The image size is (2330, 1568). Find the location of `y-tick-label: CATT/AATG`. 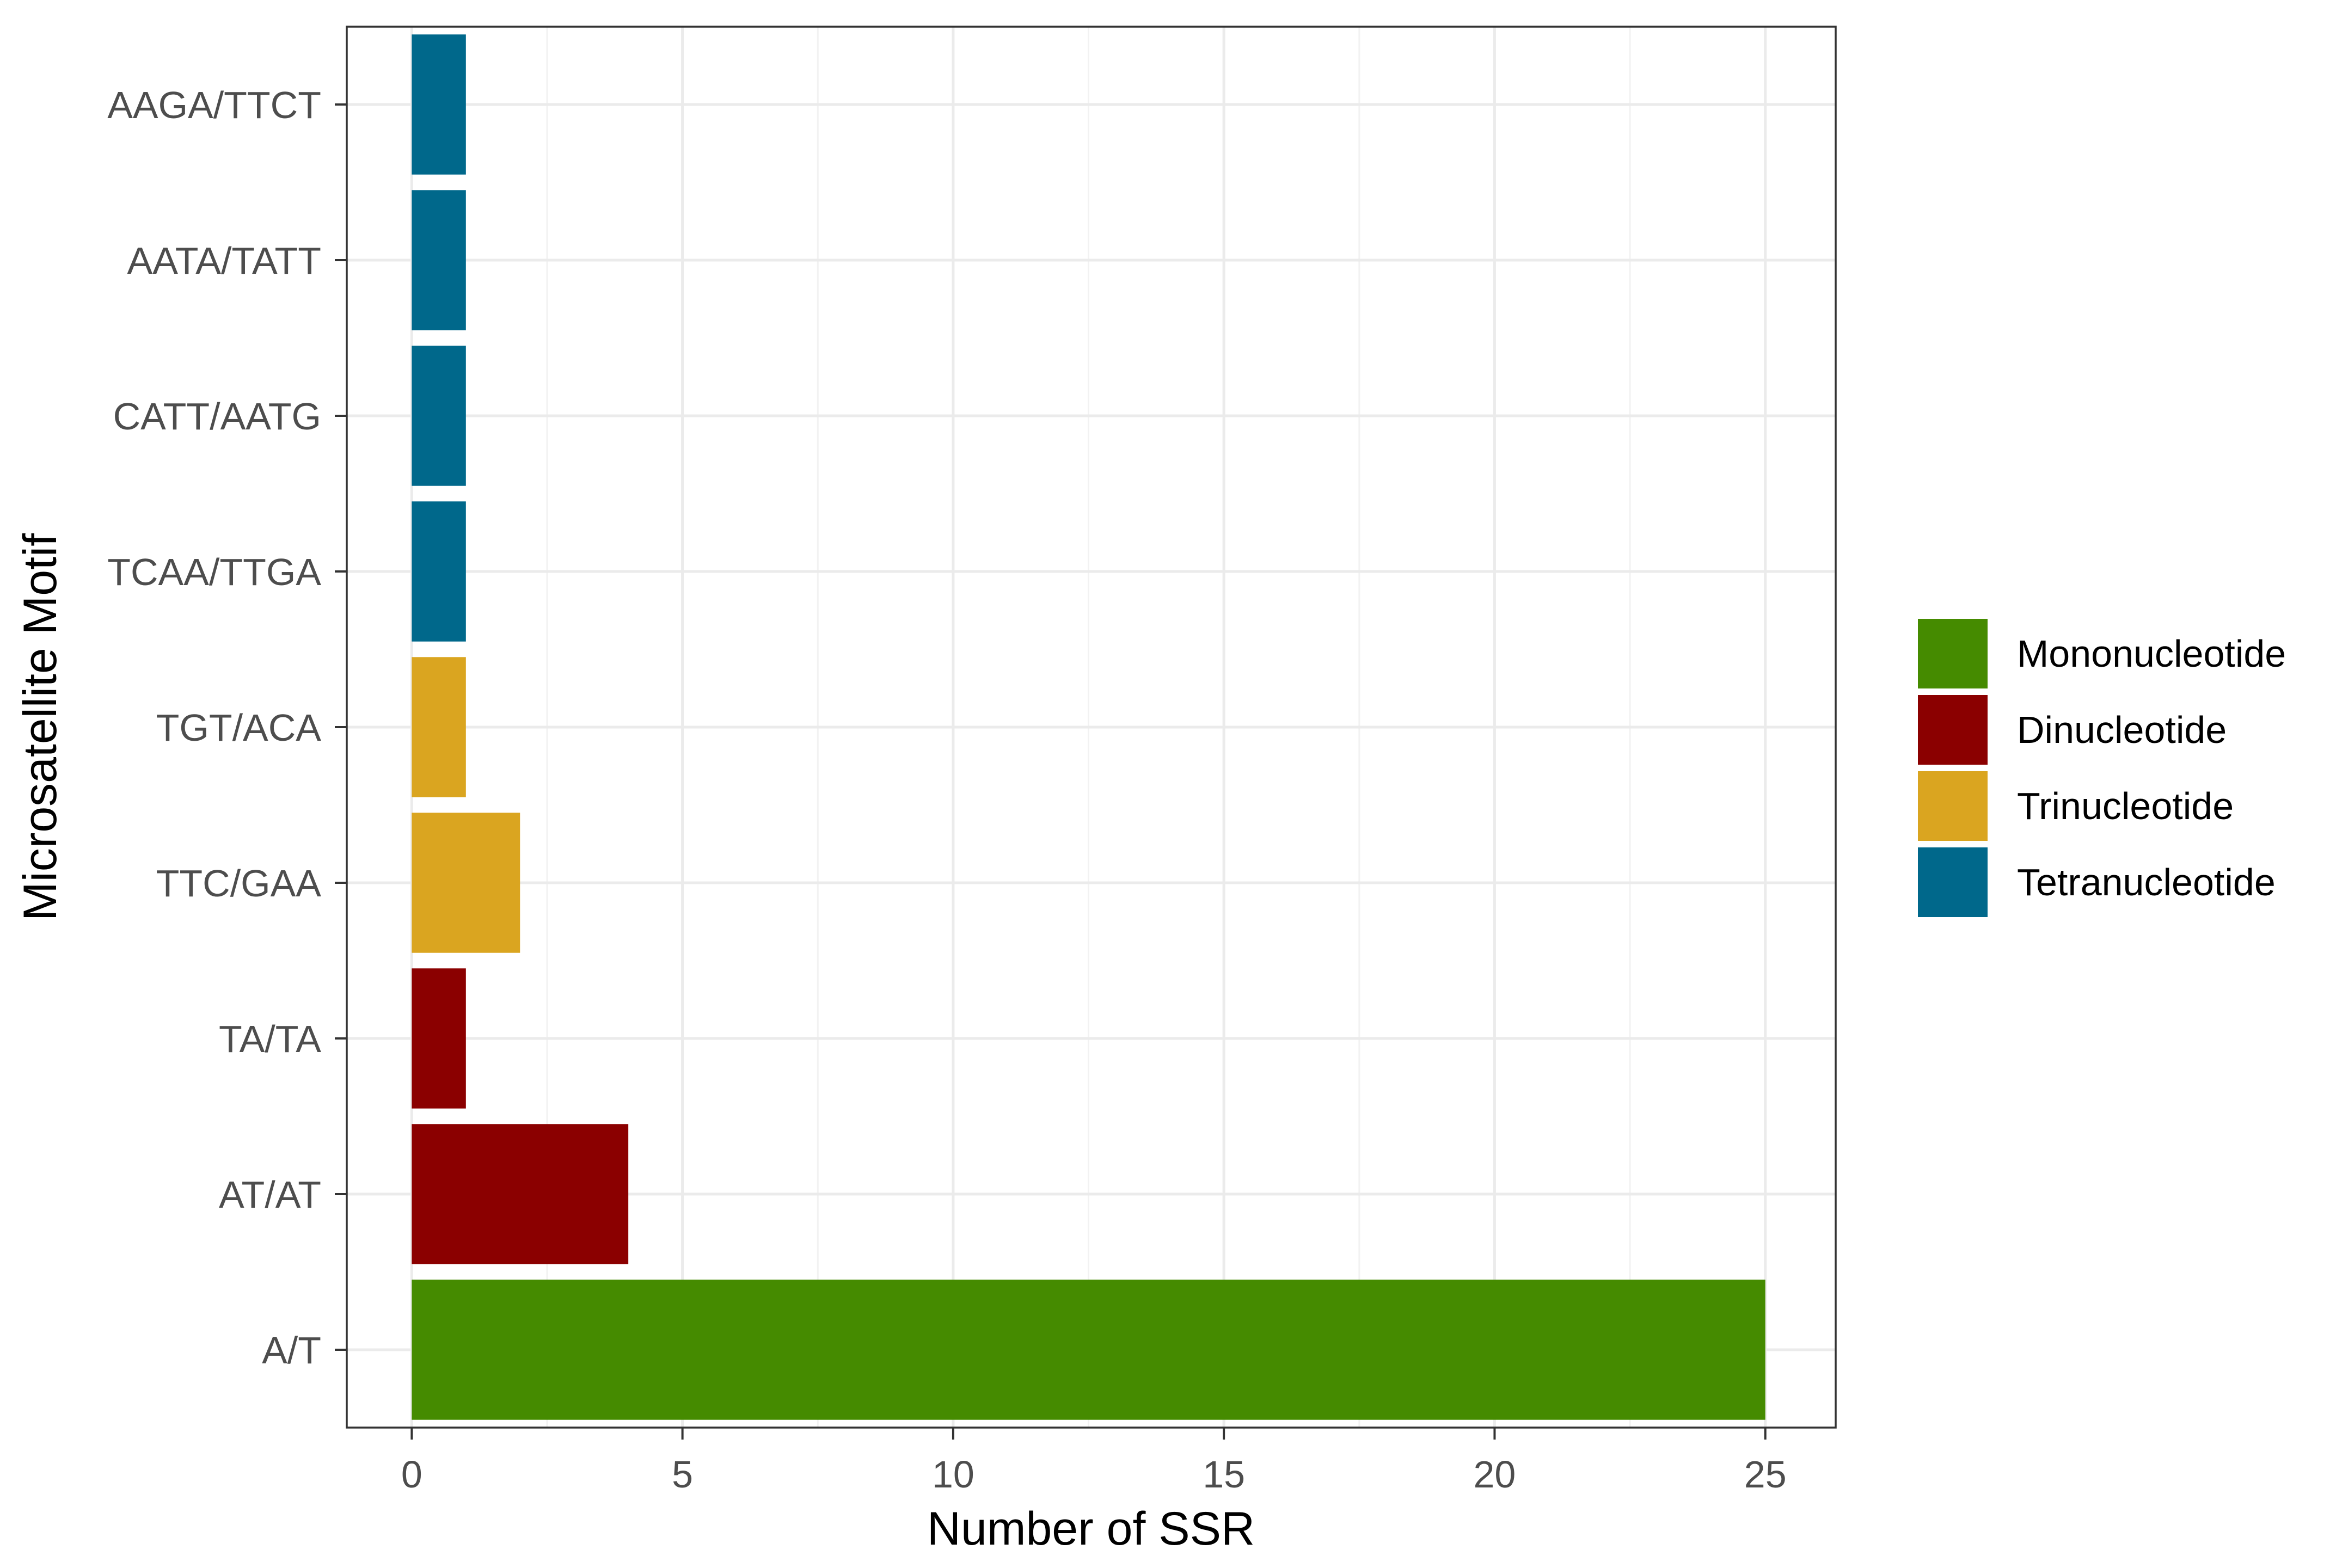

y-tick-label: CATT/AATG is located at coordinates (217, 416).